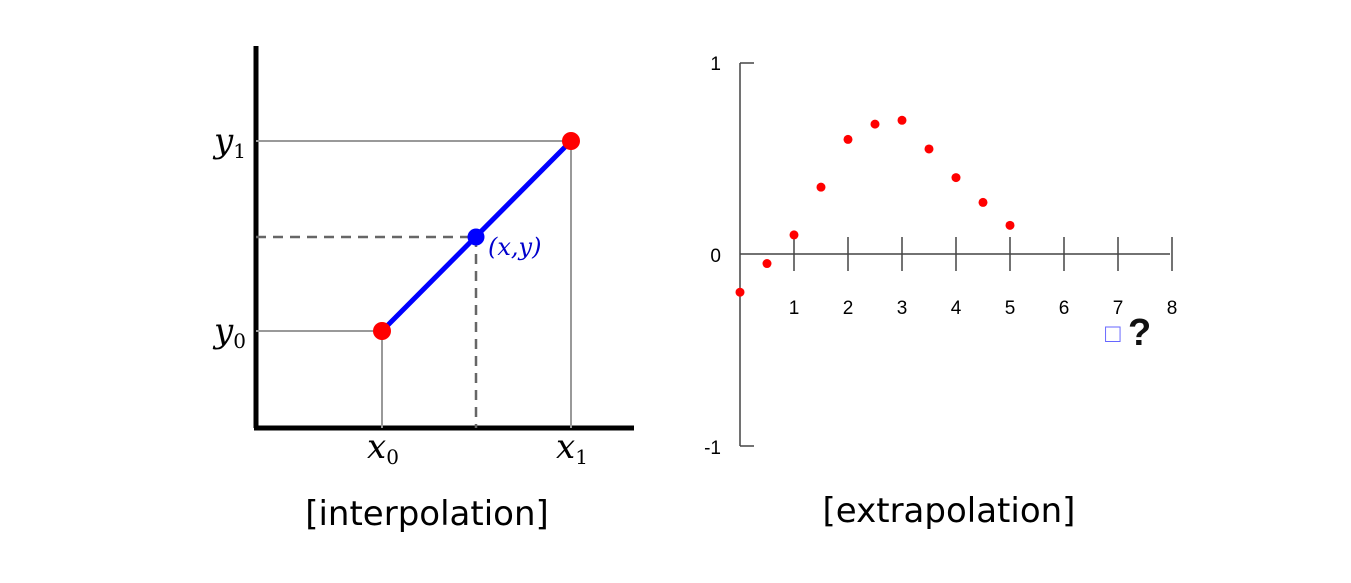  I want to click on extrap-x-tick-label: 6, so click(1064, 308).